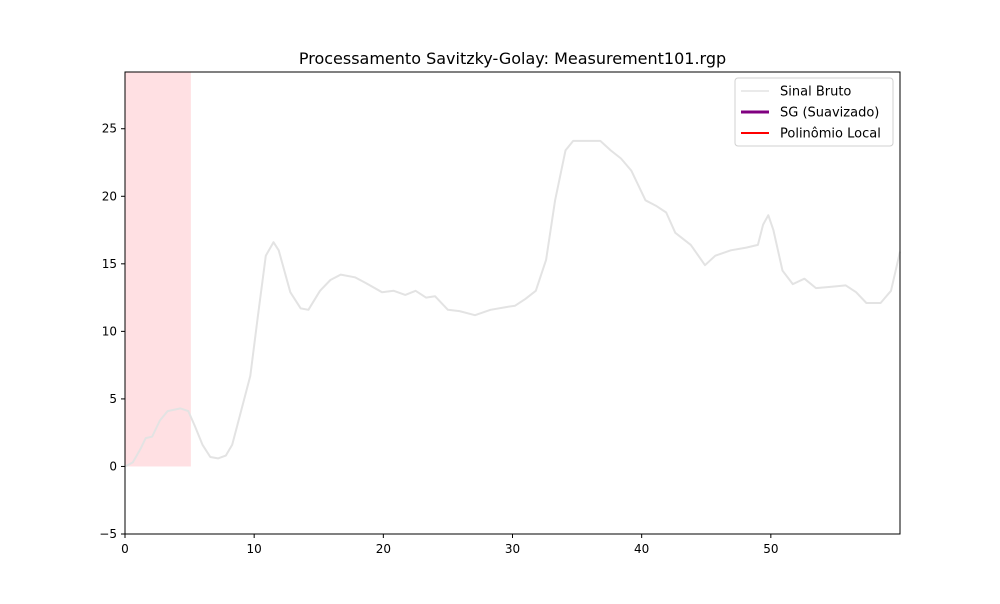 This screenshot has width=1000, height=604. I want to click on legend-box, so click(814, 112).